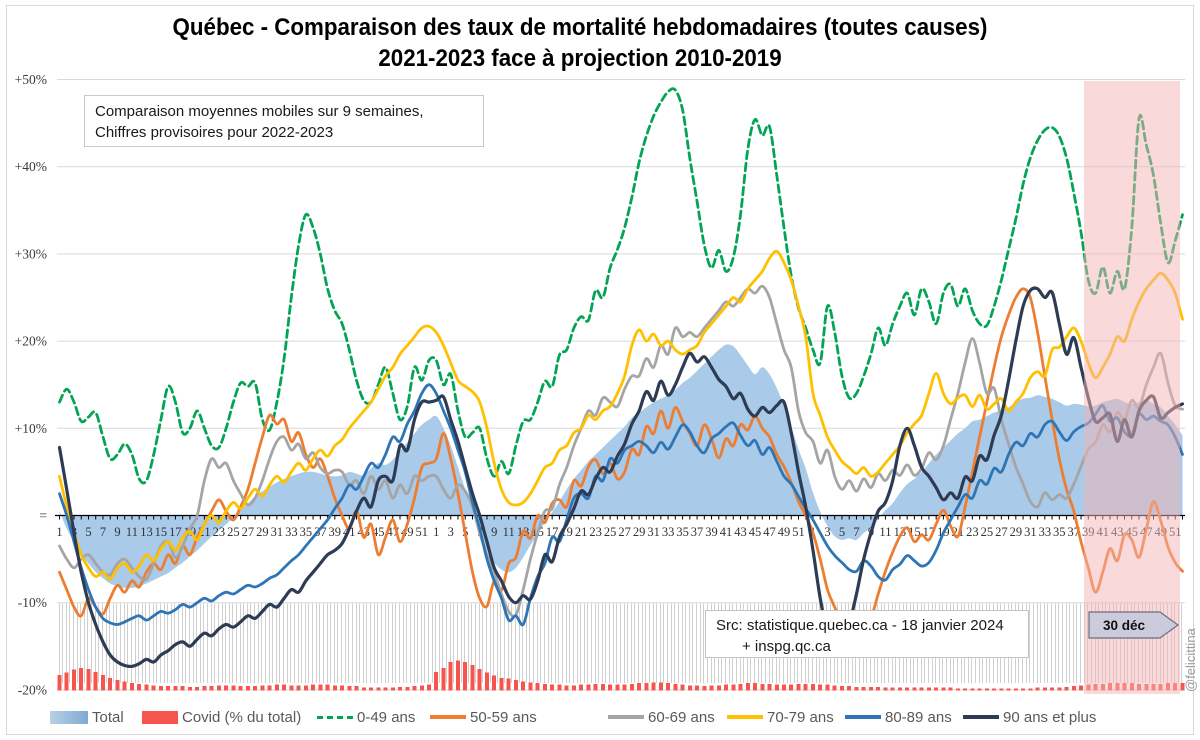 The width and height of the screenshot is (1200, 740). I want to click on chart-title-line2: 2021-2023 face à projection 2010-2019, so click(580, 58).